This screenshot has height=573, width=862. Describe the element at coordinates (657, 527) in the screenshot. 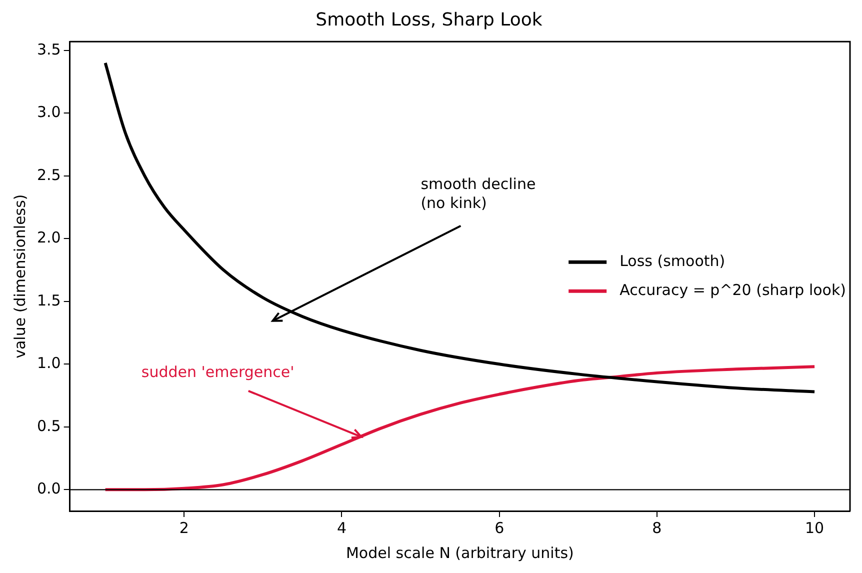

I see `x-tick-label: 8` at that location.